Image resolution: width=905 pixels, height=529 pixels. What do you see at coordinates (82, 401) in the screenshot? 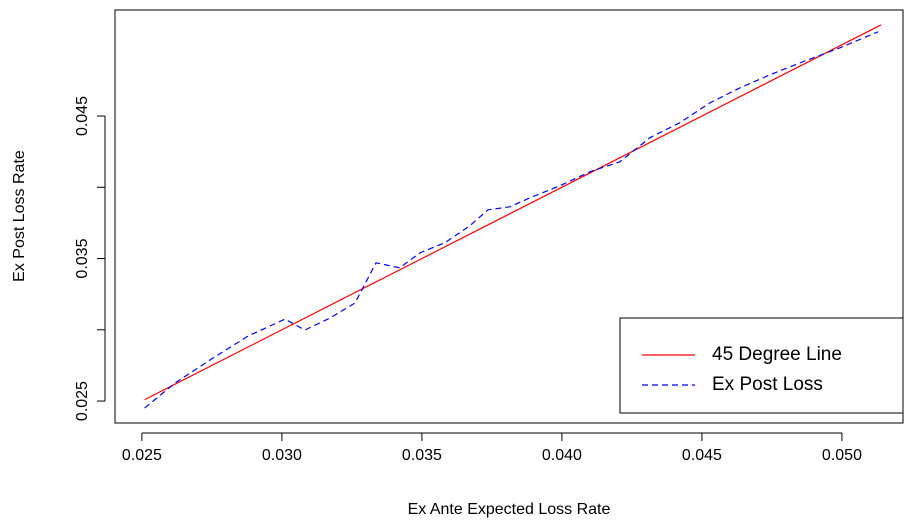
I see `y-tick-label: 0.025` at bounding box center [82, 401].